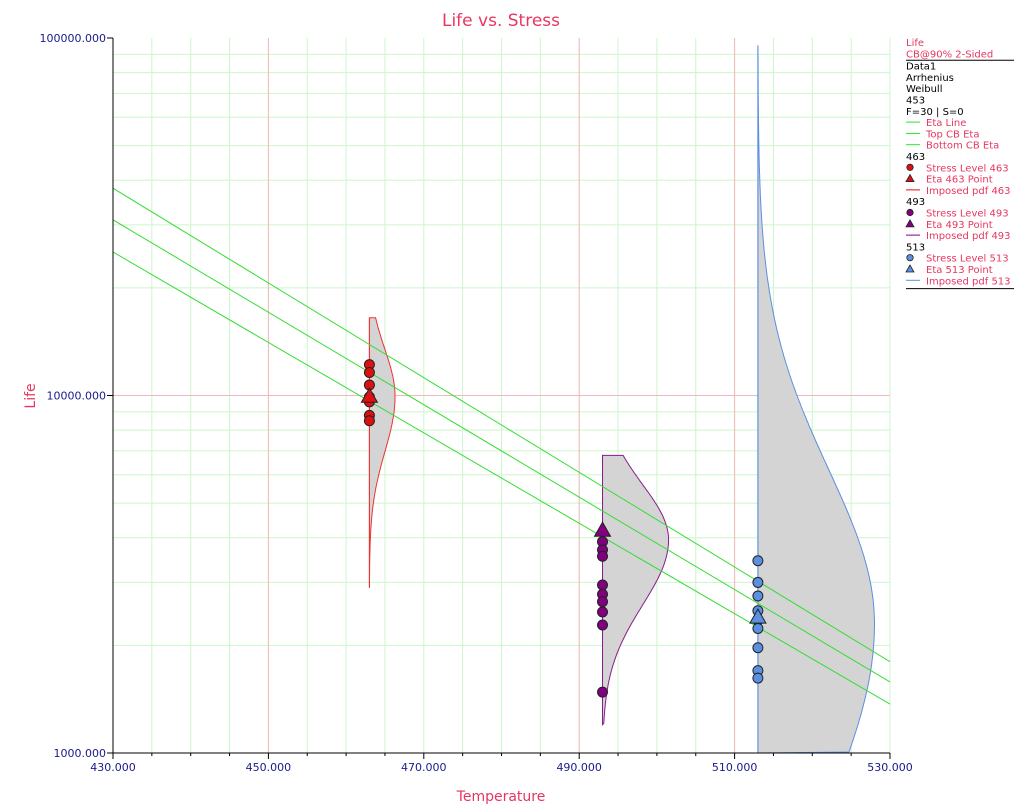 The image size is (1018, 805). Describe the element at coordinates (967, 214) in the screenshot. I see `legend-item: Stress Level 493` at that location.